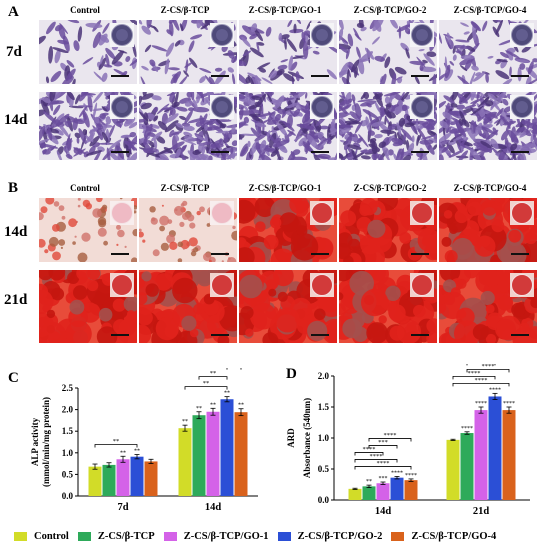 The image size is (541, 550). What do you see at coordinates (467, 429) in the screenshot?
I see `significance-label: ****` at bounding box center [467, 429].